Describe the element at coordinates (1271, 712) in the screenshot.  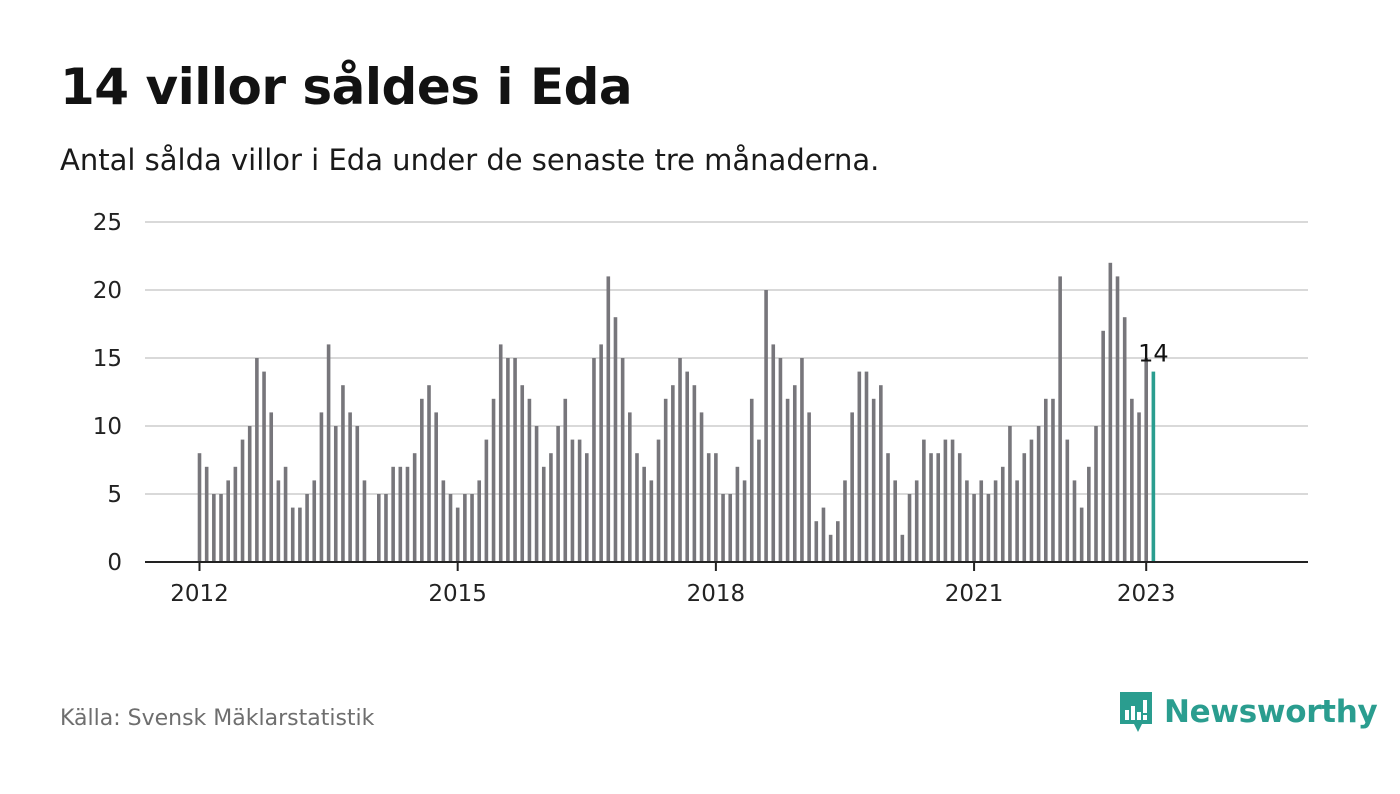
I see `brand-name: Newsworthy` at that location.